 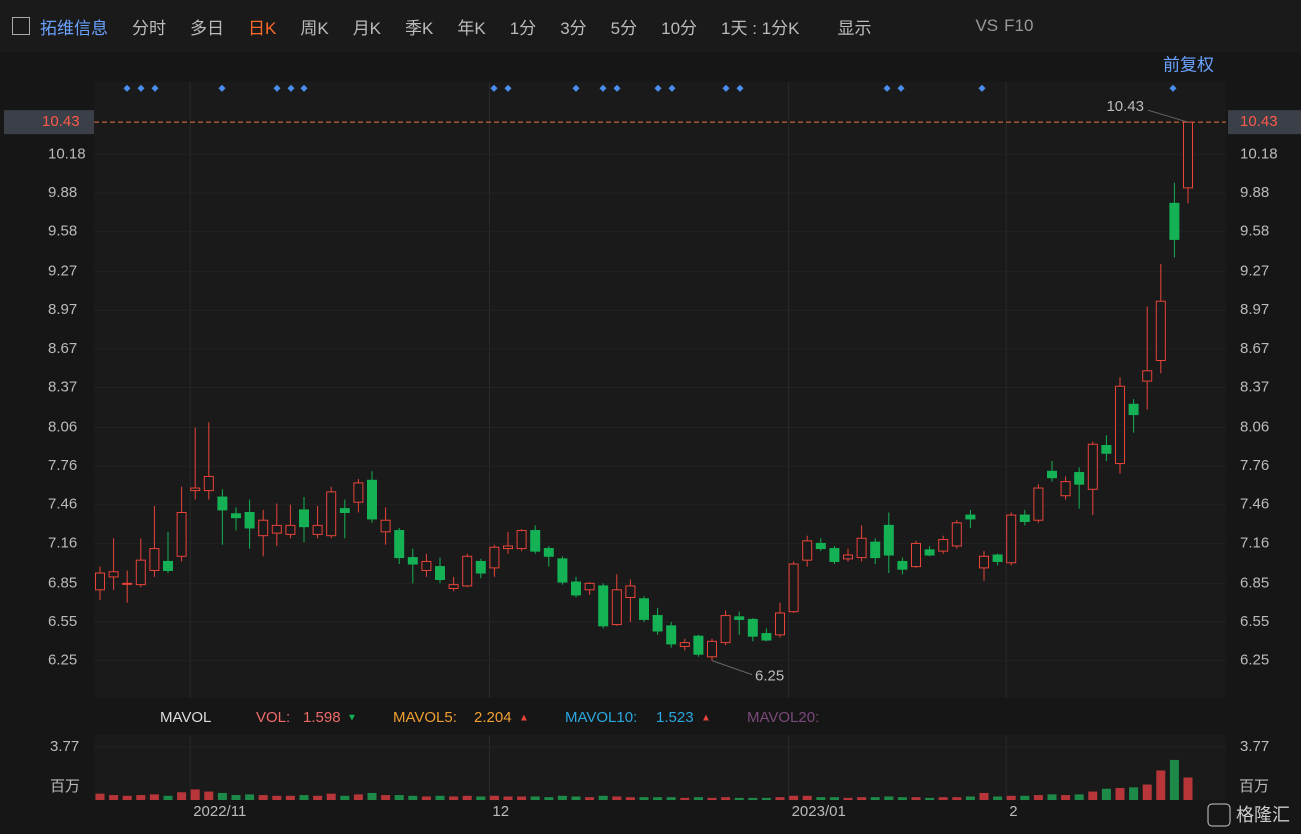 What do you see at coordinates (493, 717) in the screenshot?
I see `mavol5-value: 2.204` at bounding box center [493, 717].